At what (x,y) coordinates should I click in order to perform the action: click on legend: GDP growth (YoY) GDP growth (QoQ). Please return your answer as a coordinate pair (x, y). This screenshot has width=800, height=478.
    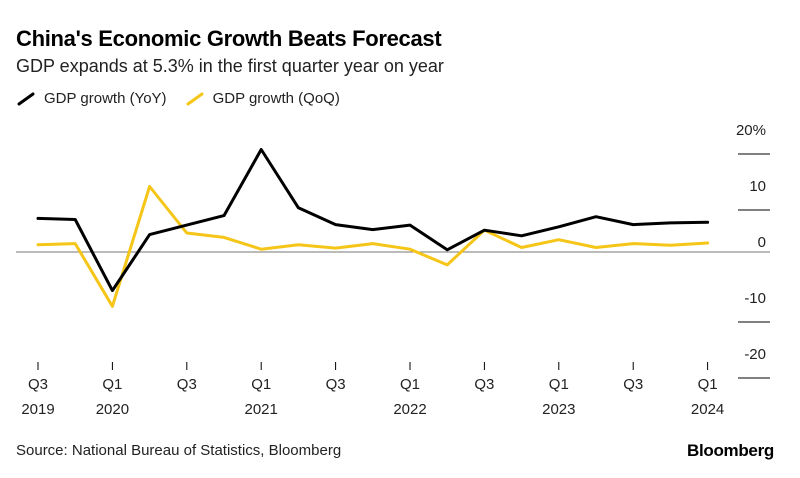
    Looking at the image, I should click on (187, 98).